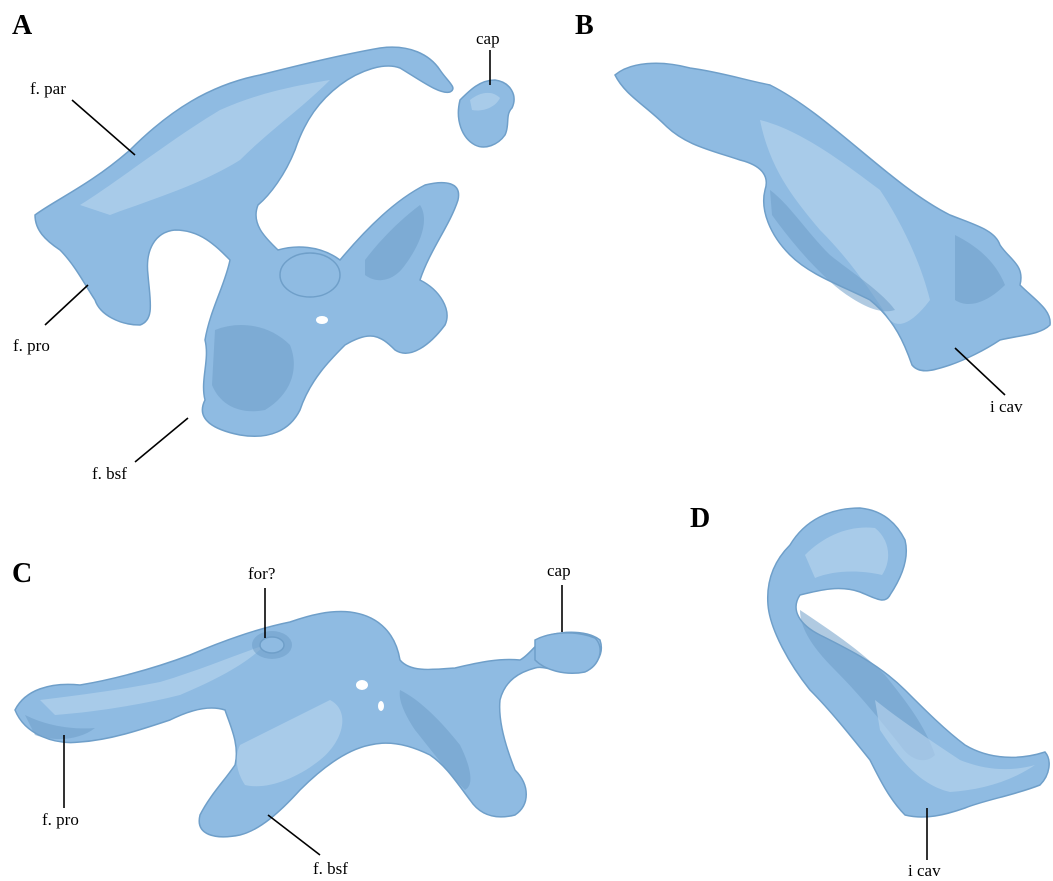 This screenshot has height=881, width=1053. What do you see at coordinates (22, 25) in the screenshot?
I see `panel-letter-a: A` at bounding box center [22, 25].